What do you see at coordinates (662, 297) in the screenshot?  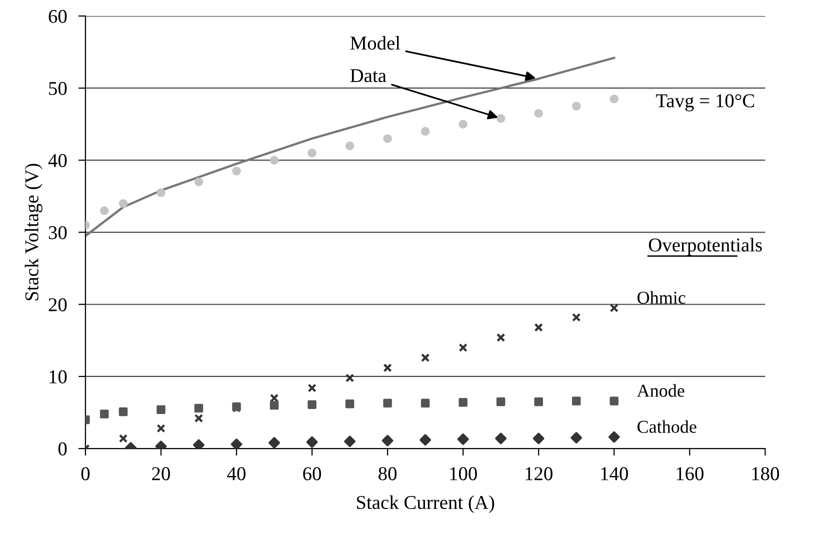 I see `series-label: Ohmic` at bounding box center [662, 297].